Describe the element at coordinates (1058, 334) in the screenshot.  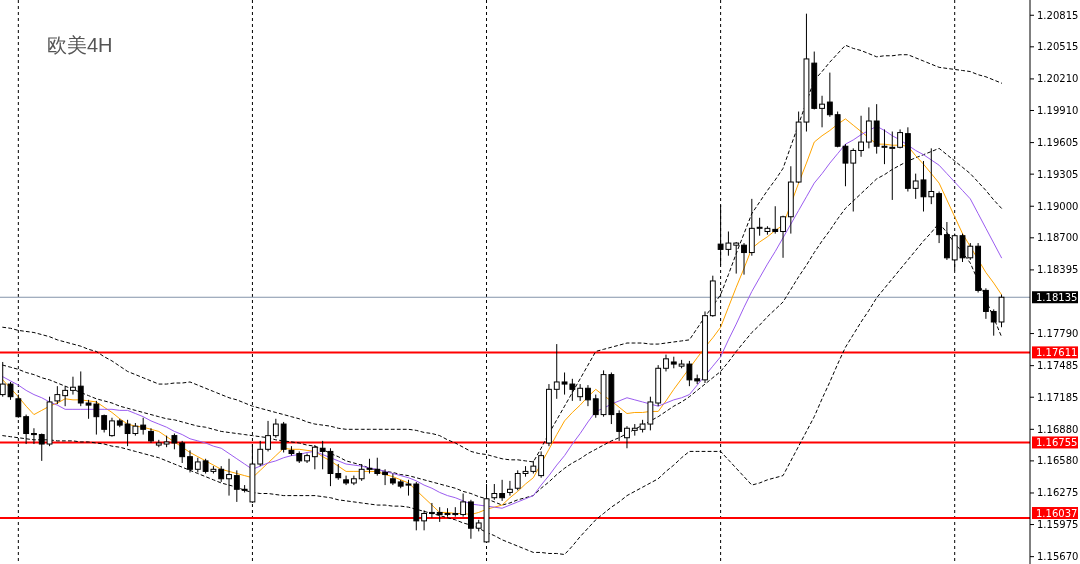
I see `y-tick-label: 1.17790` at that location.